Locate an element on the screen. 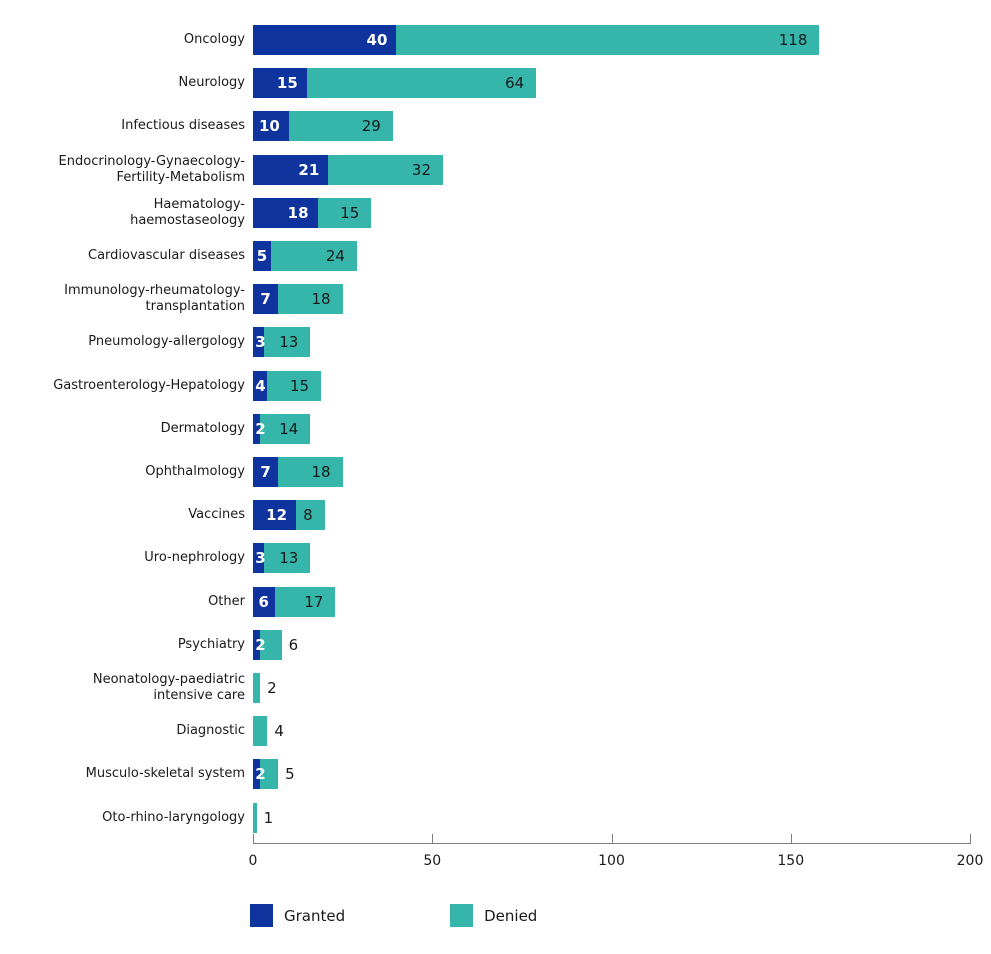  denied-value-label: 1 is located at coordinates (268, 817).